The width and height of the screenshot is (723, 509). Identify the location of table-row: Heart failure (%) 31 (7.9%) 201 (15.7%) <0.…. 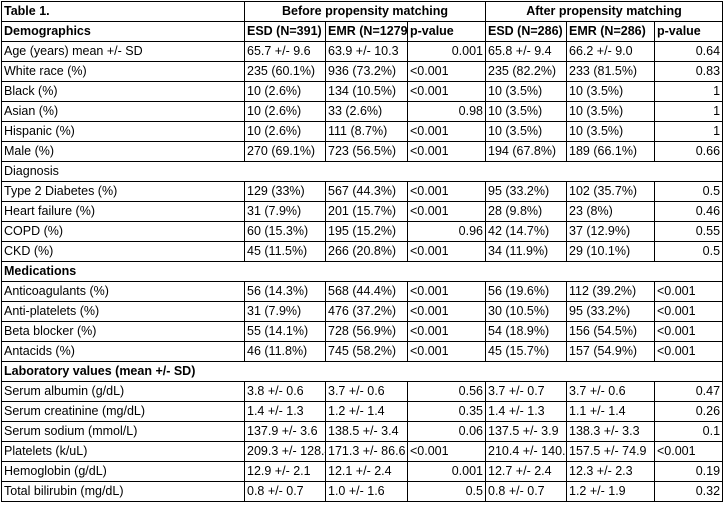
(362, 211).